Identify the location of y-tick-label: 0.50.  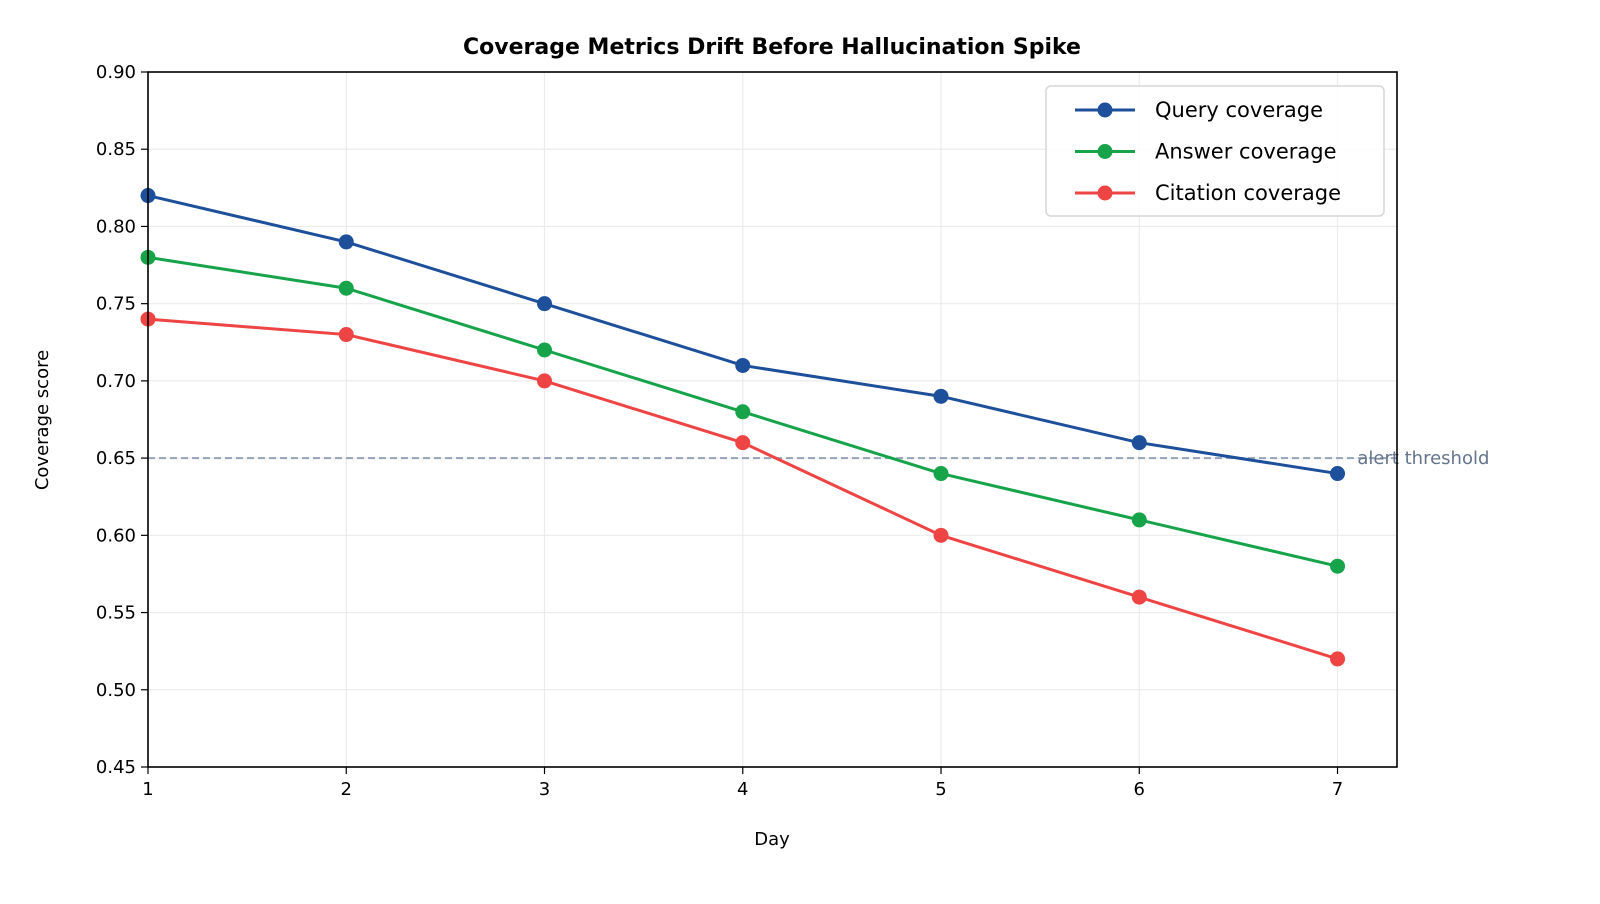
(116, 690).